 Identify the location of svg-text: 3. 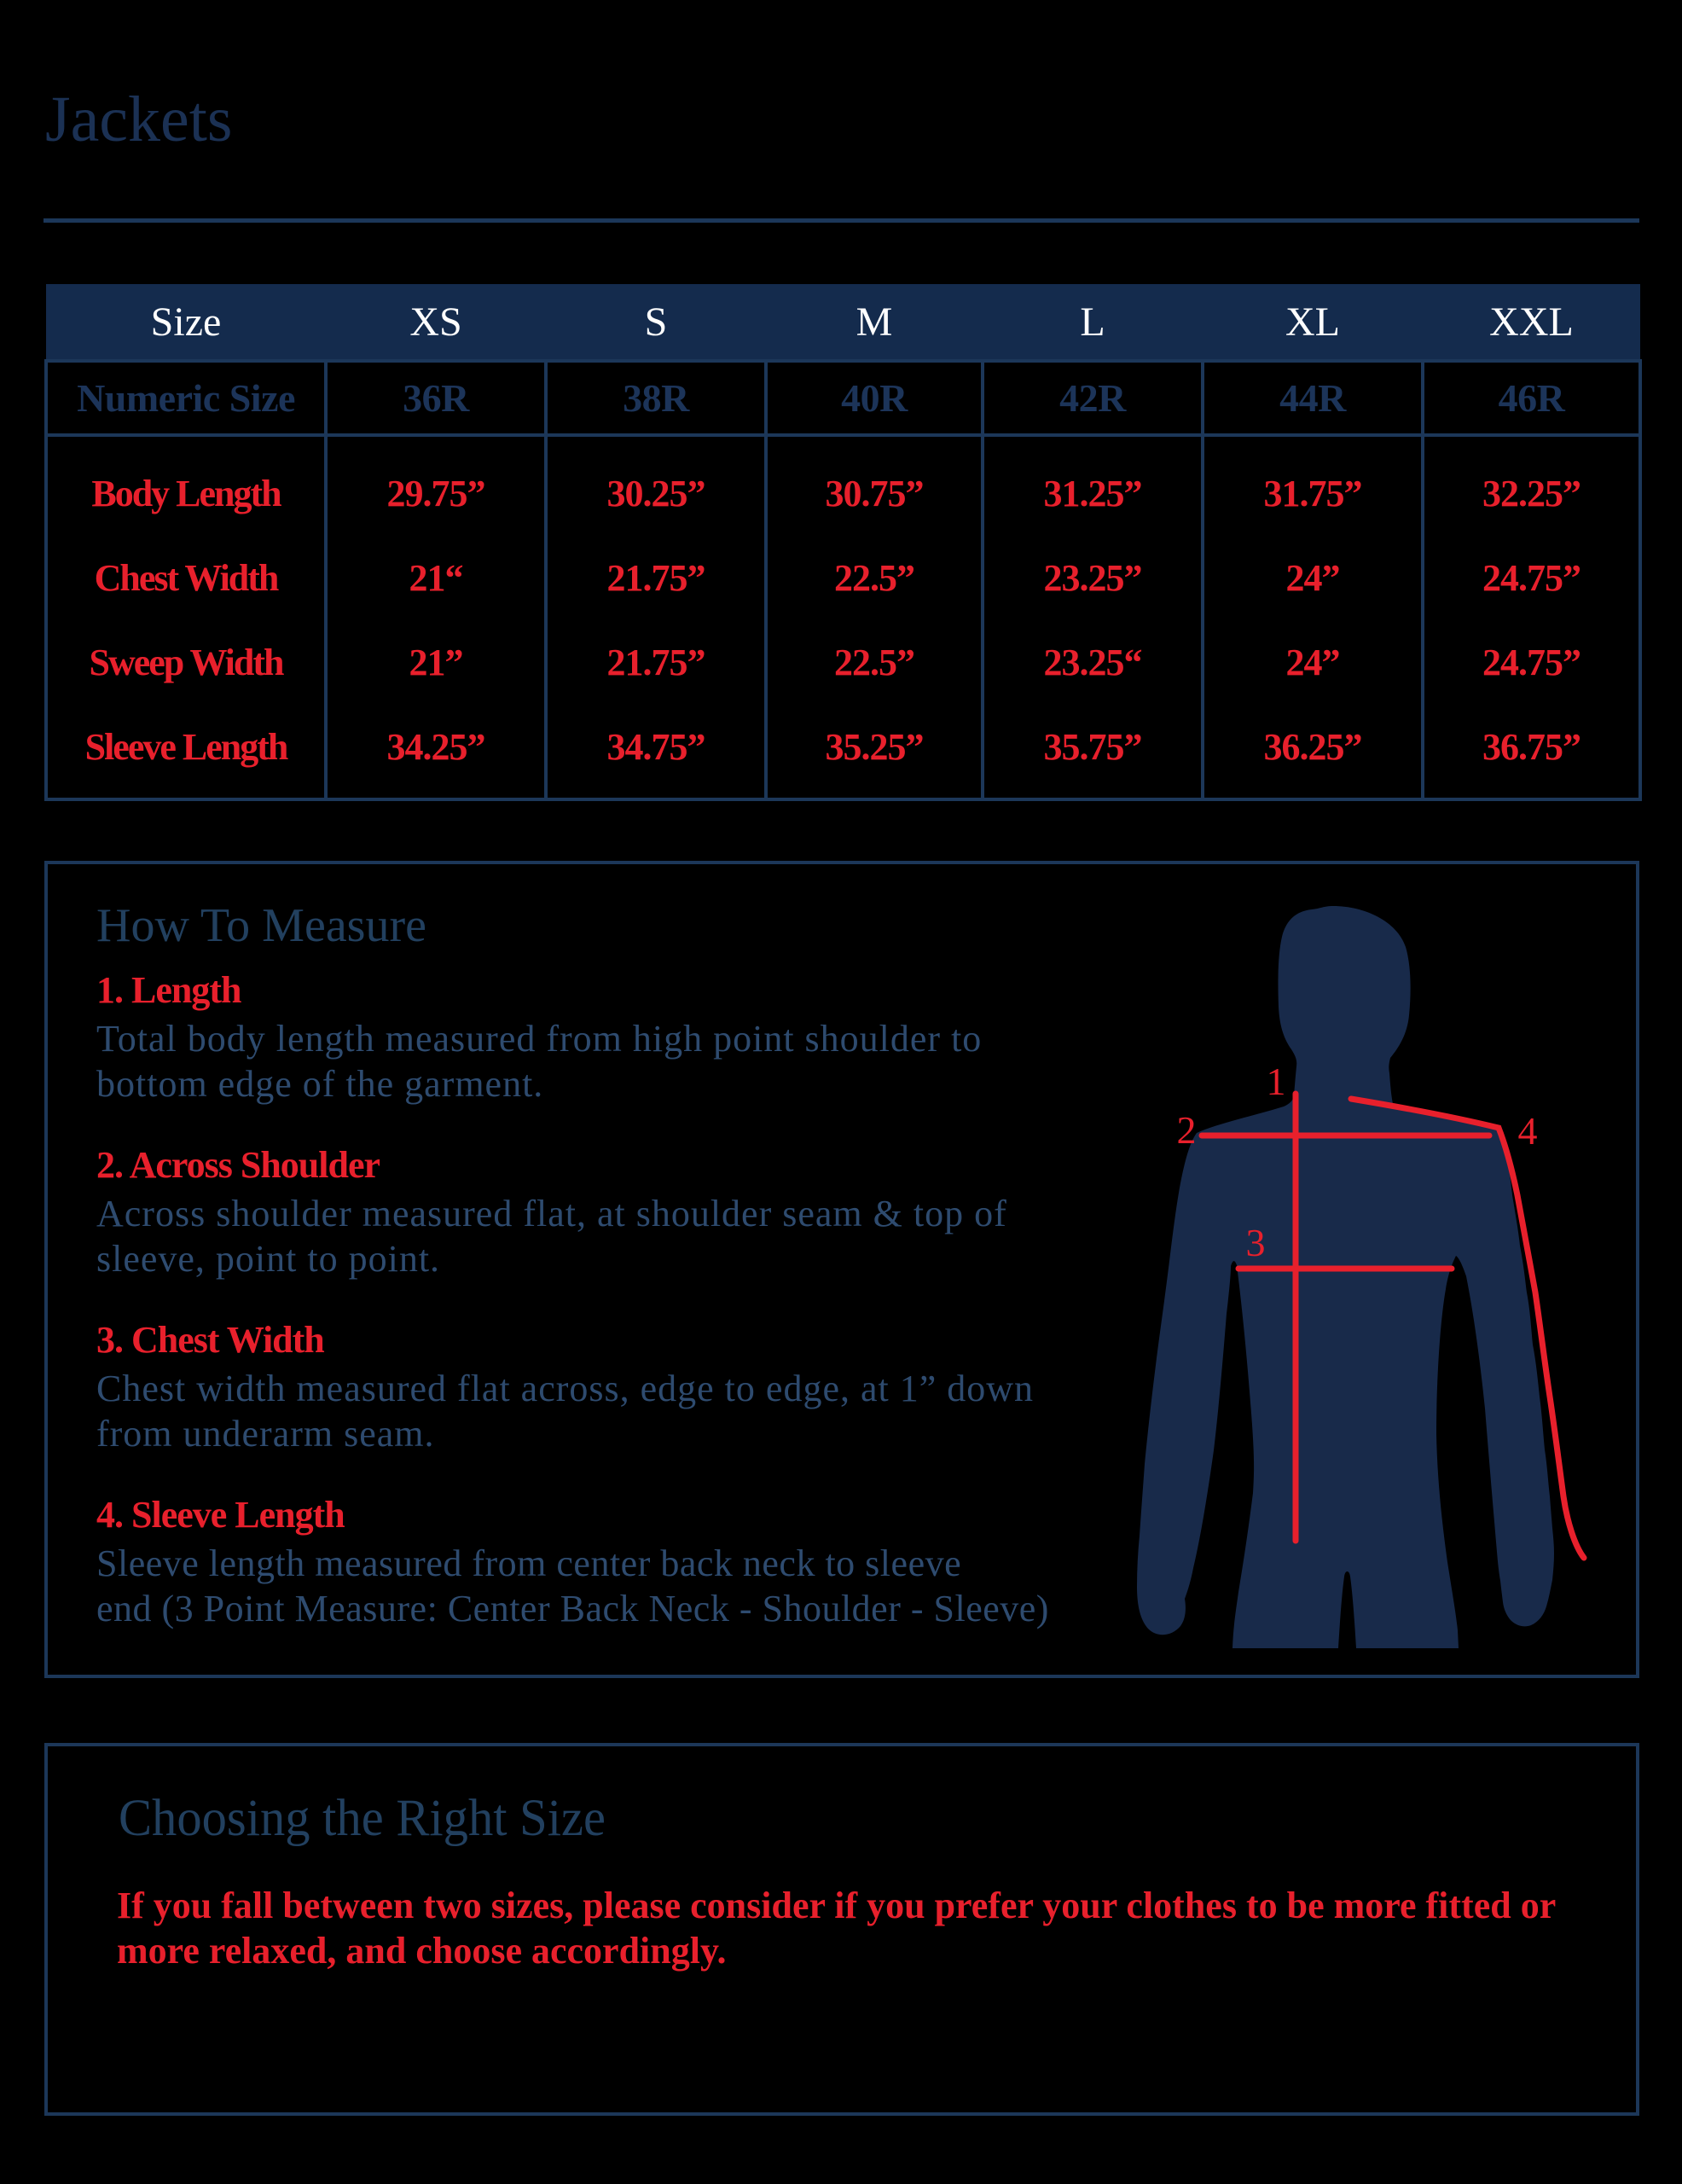
(1256, 1243).